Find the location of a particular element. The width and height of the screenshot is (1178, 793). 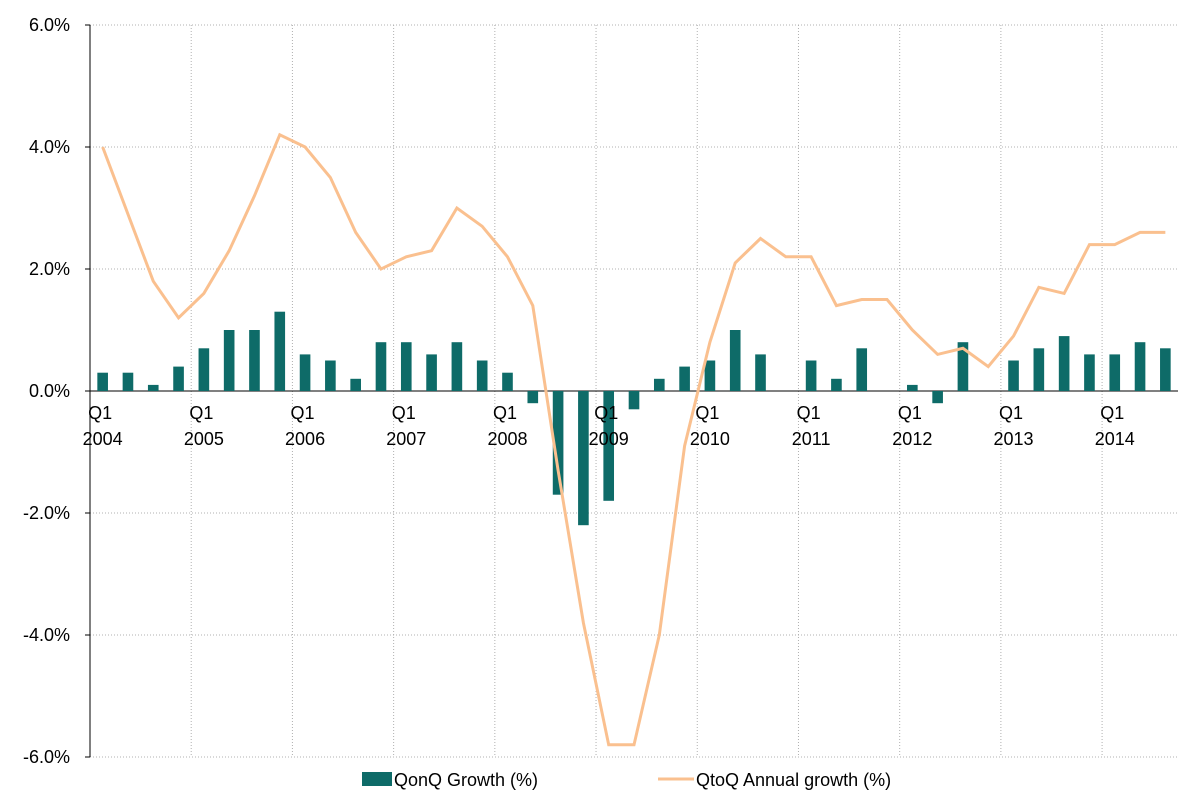

y-tick-label: 6.0% is located at coordinates (49, 25).